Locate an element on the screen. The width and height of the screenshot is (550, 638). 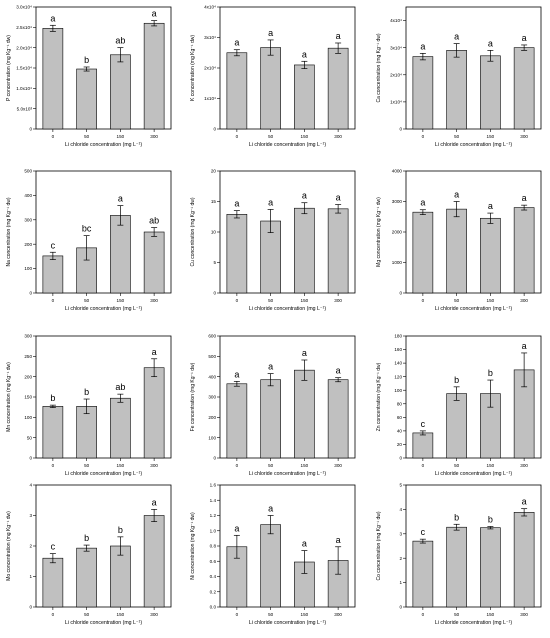
y-tick-label: 2.0x10⁴ is located at coordinates (24, 47).